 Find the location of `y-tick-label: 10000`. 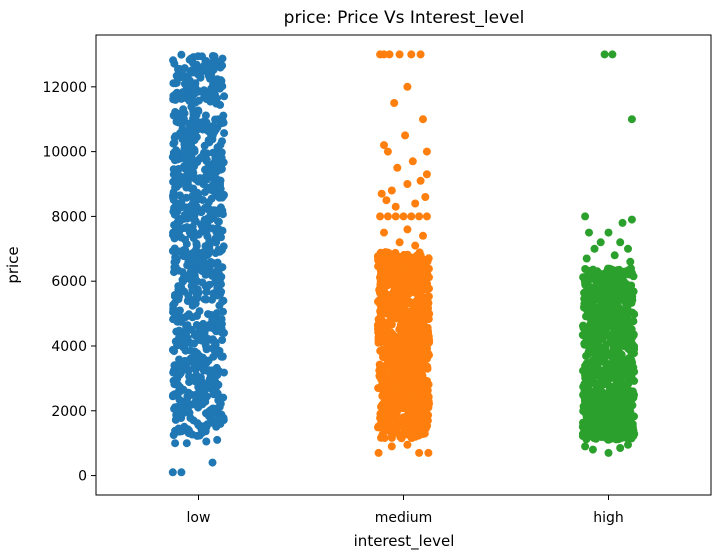

y-tick-label: 10000 is located at coordinates (64, 153).